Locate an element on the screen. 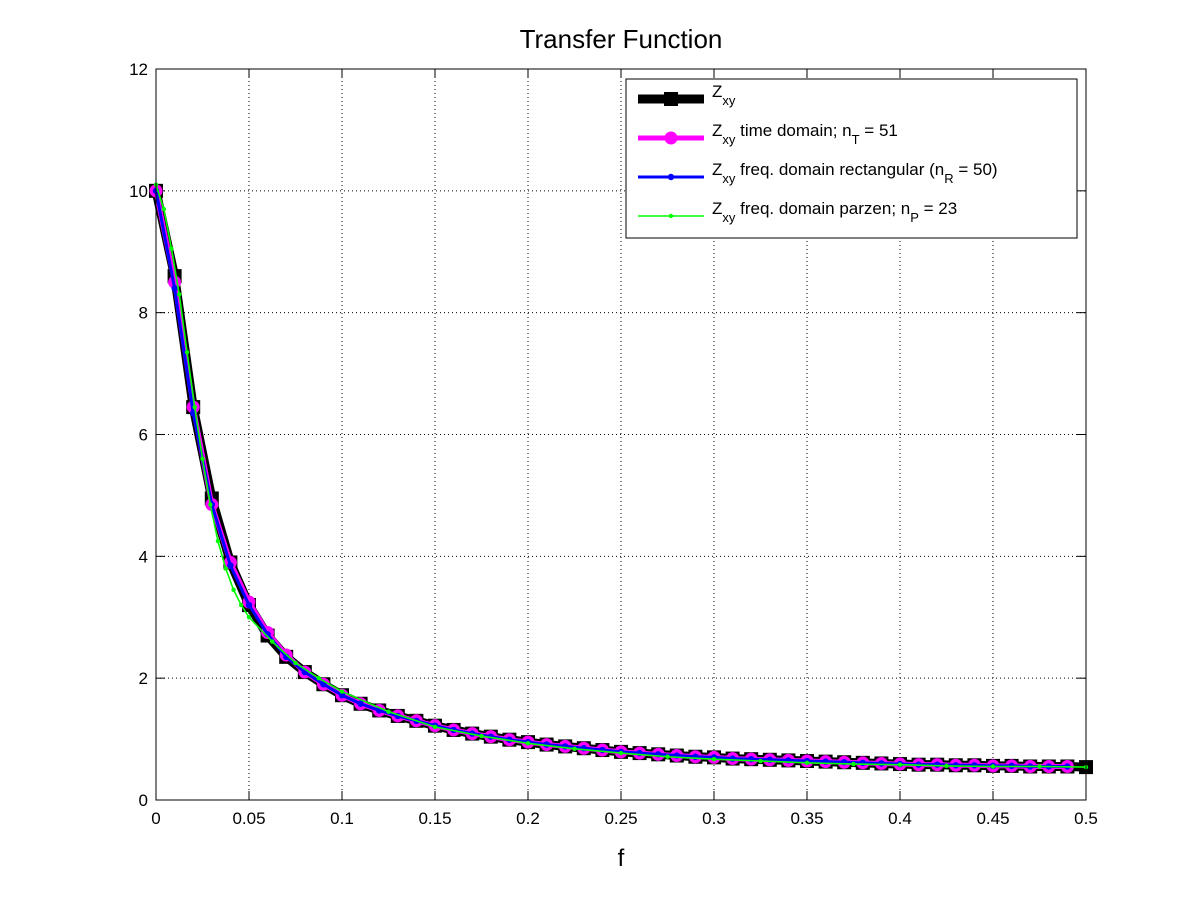 This screenshot has height=905, width=1200. legend-entry-4: Zxy freq. domain parzen; nP = 23 is located at coordinates (797, 212).